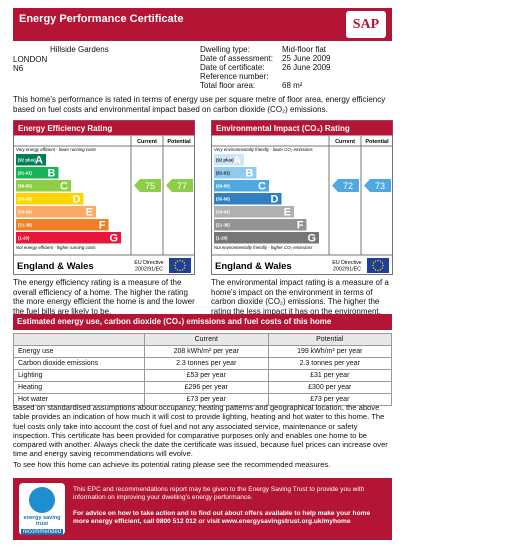 Image resolution: width=524 pixels, height=550 pixels. What do you see at coordinates (79, 339) in the screenshot?
I see `header-cell` at bounding box center [79, 339].